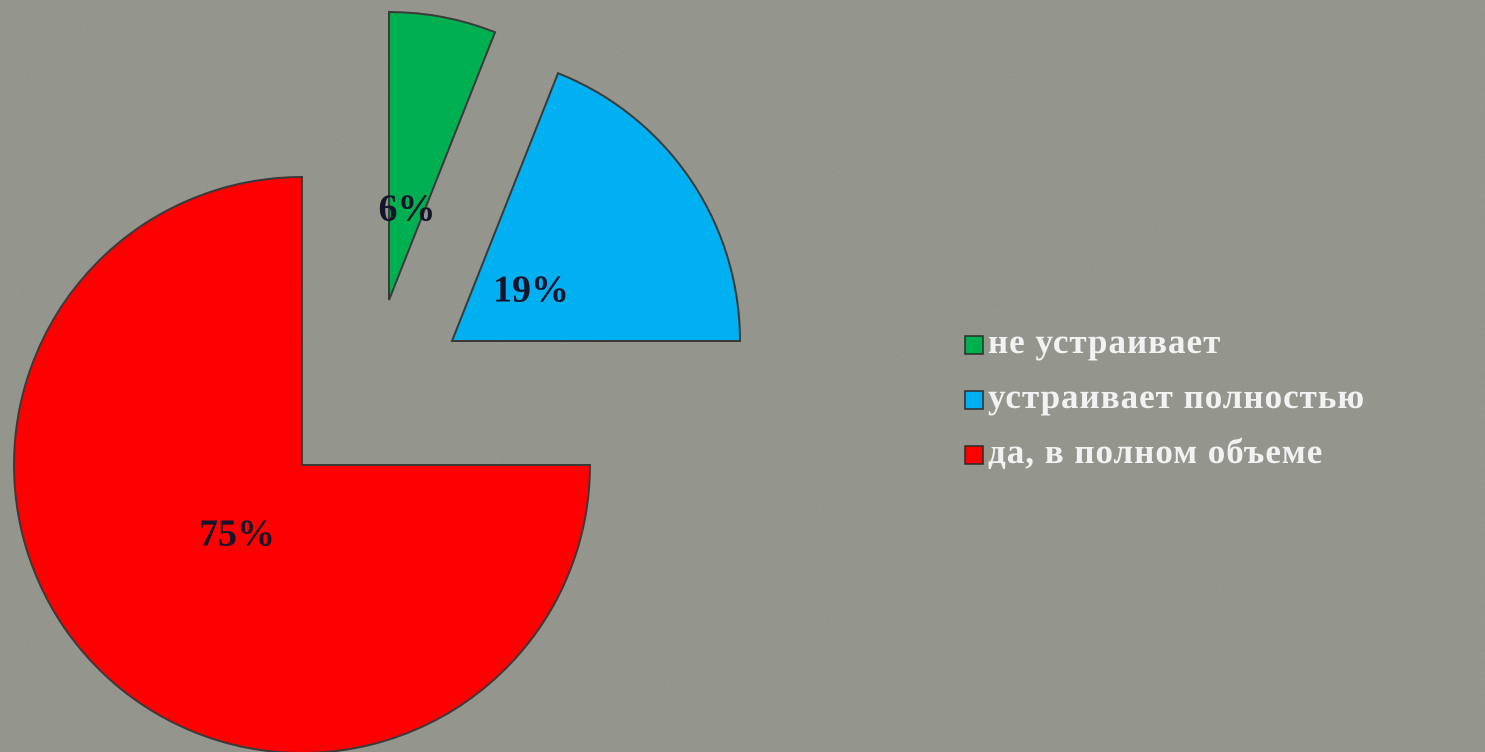 This screenshot has width=1485, height=752. Describe the element at coordinates (407, 209) in the screenshot. I see `data-label: 6%` at that location.